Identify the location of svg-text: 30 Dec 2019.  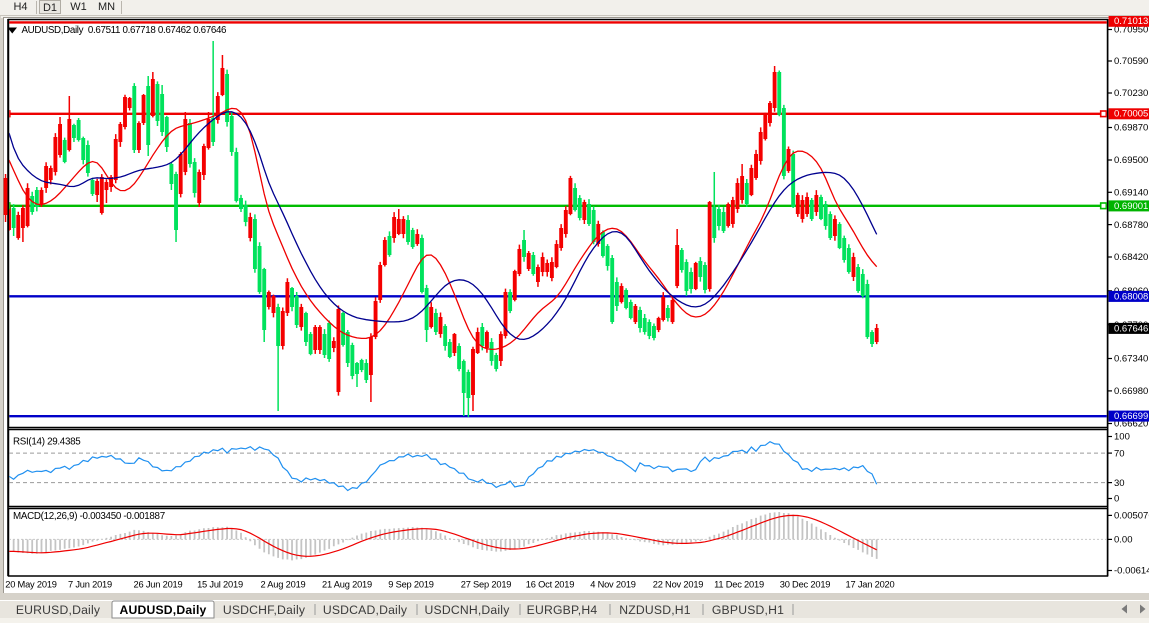
(805, 585).